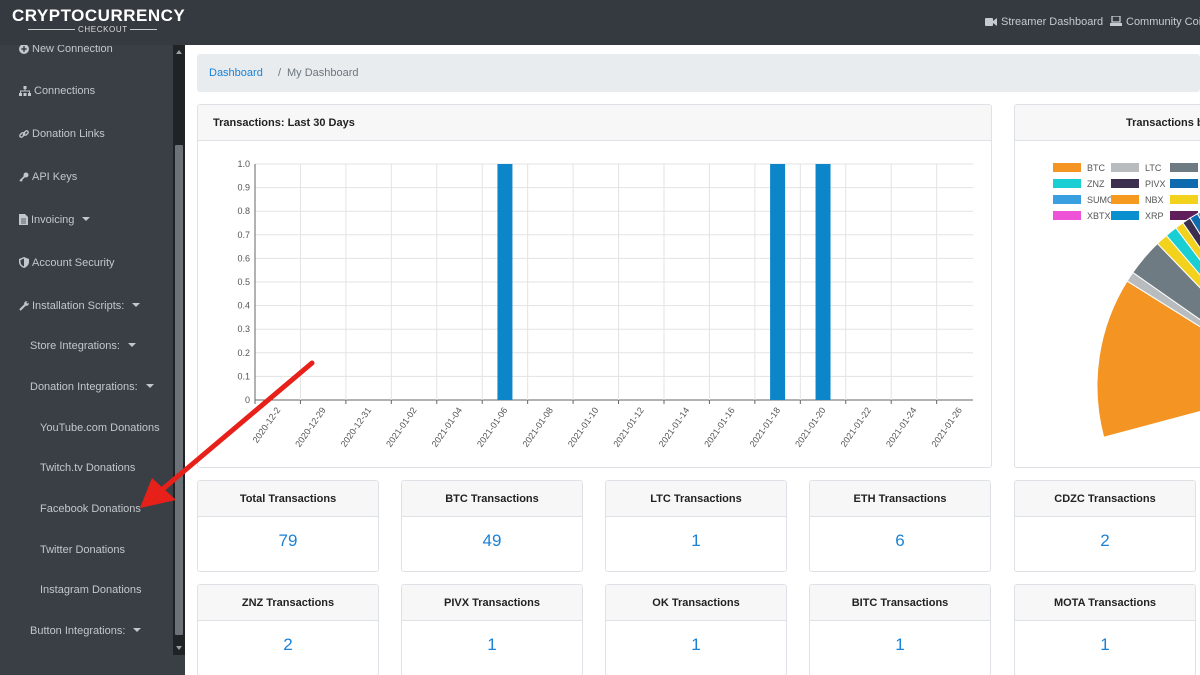 The width and height of the screenshot is (1200, 675). What do you see at coordinates (1163, 22) in the screenshot?
I see `nav-community-coin-label: Community Coin` at bounding box center [1163, 22].